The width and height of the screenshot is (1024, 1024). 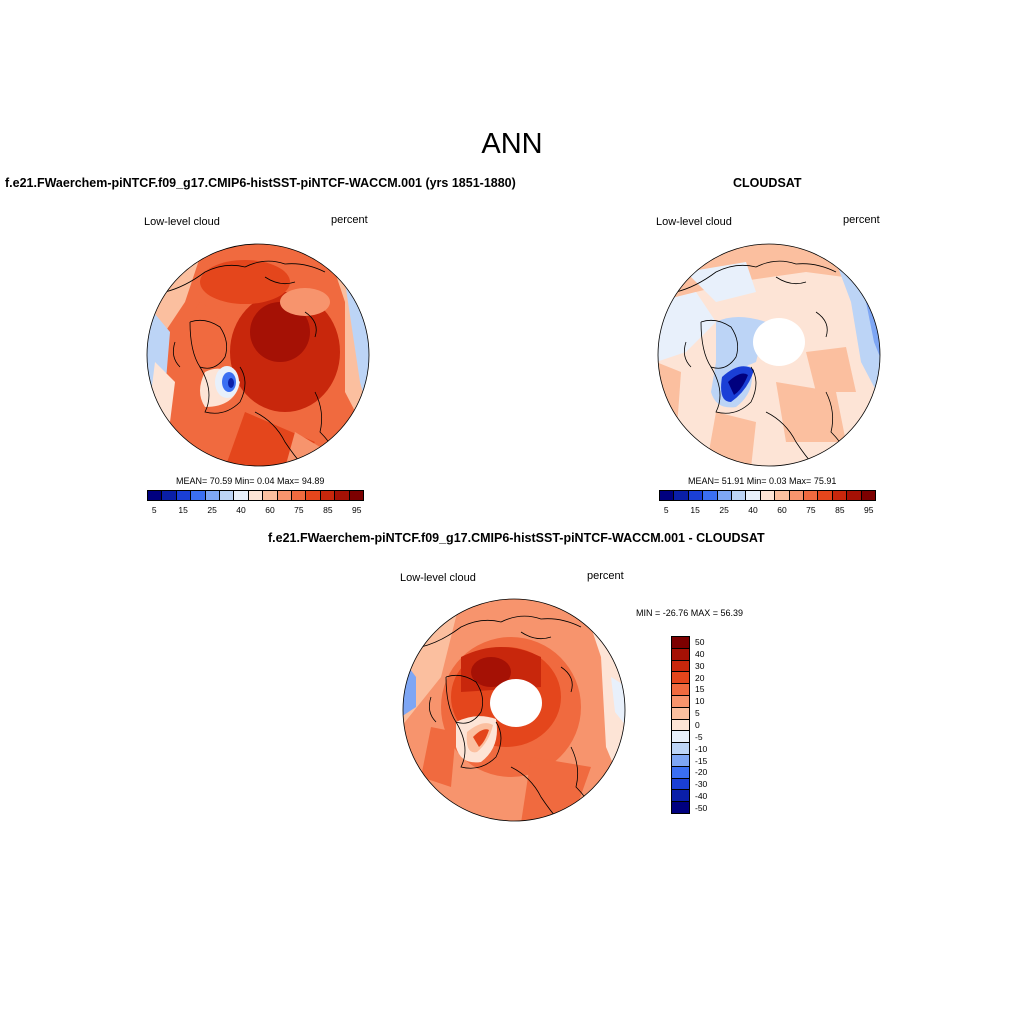 I want to click on diff-colorbar-tick-label: 50, so click(x=700, y=641).